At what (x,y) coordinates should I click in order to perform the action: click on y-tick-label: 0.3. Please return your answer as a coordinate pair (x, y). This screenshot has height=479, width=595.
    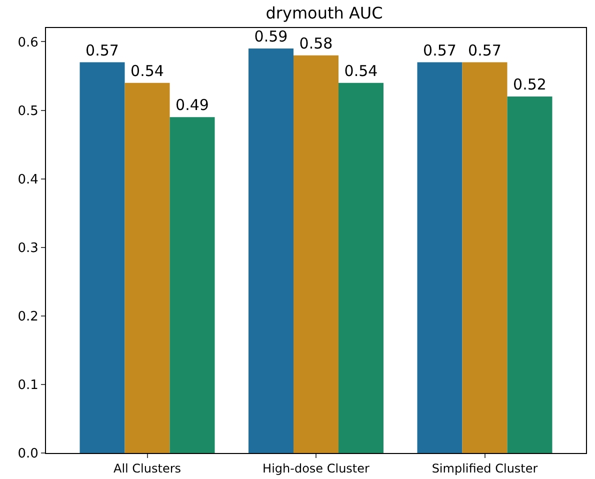
    Looking at the image, I should click on (28, 248).